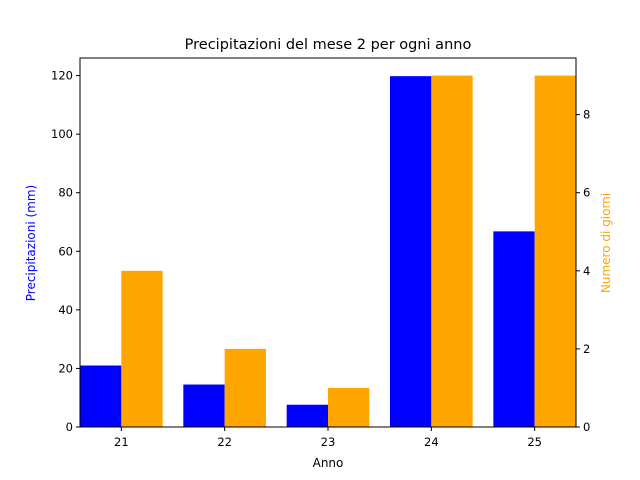 This screenshot has height=480, width=640. I want to click on y2-tick-label: 2, so click(586, 349).